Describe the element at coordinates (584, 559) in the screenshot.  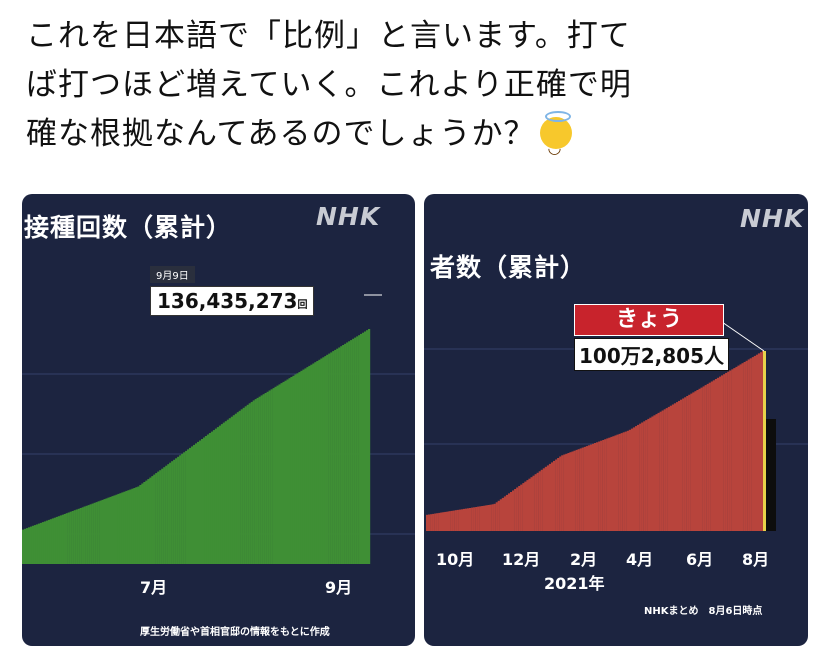
I see `x-tick-label: 2月` at that location.